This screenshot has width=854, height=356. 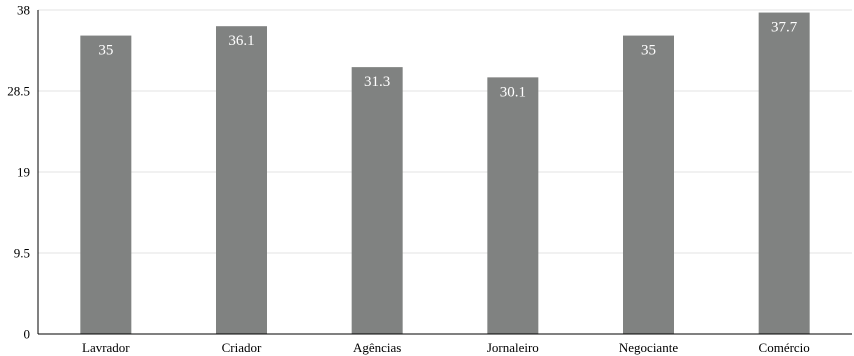 What do you see at coordinates (242, 347) in the screenshot?
I see `x-tick-label: Criador` at bounding box center [242, 347].